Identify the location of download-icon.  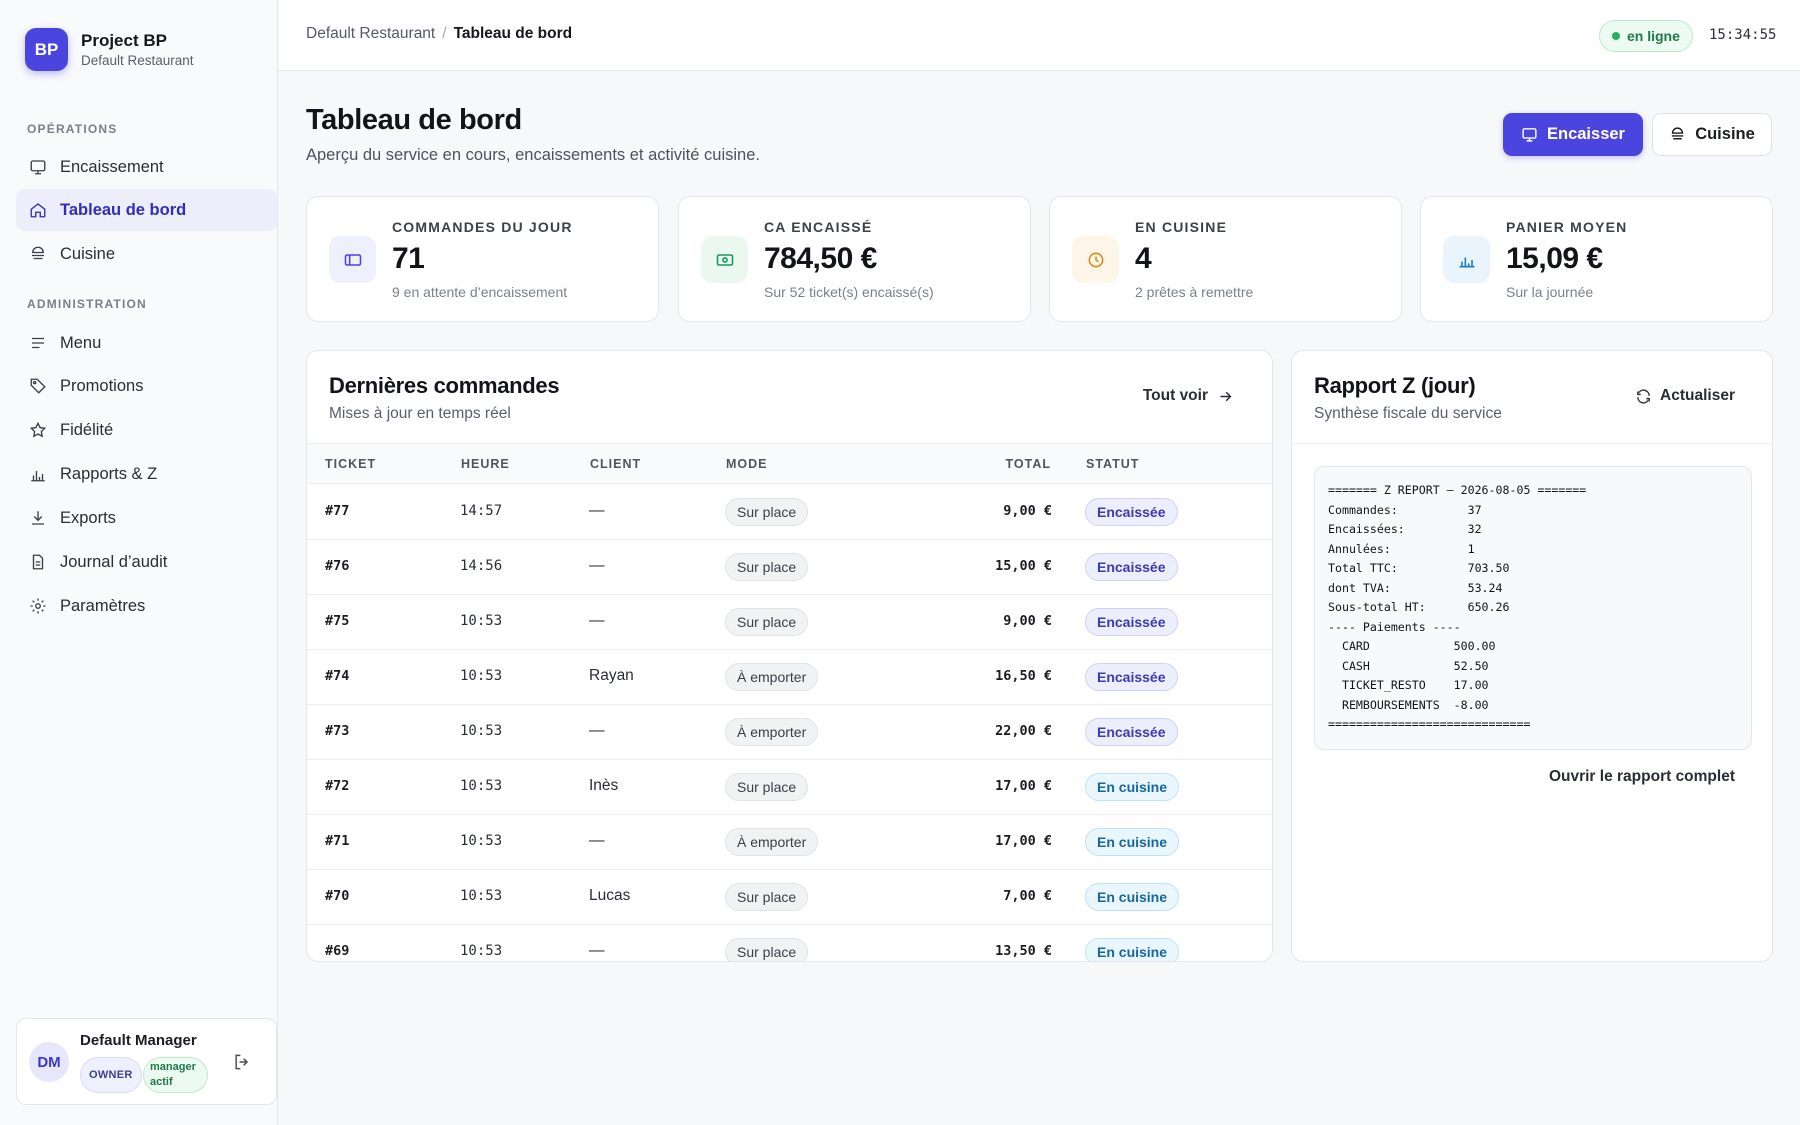
(38, 518).